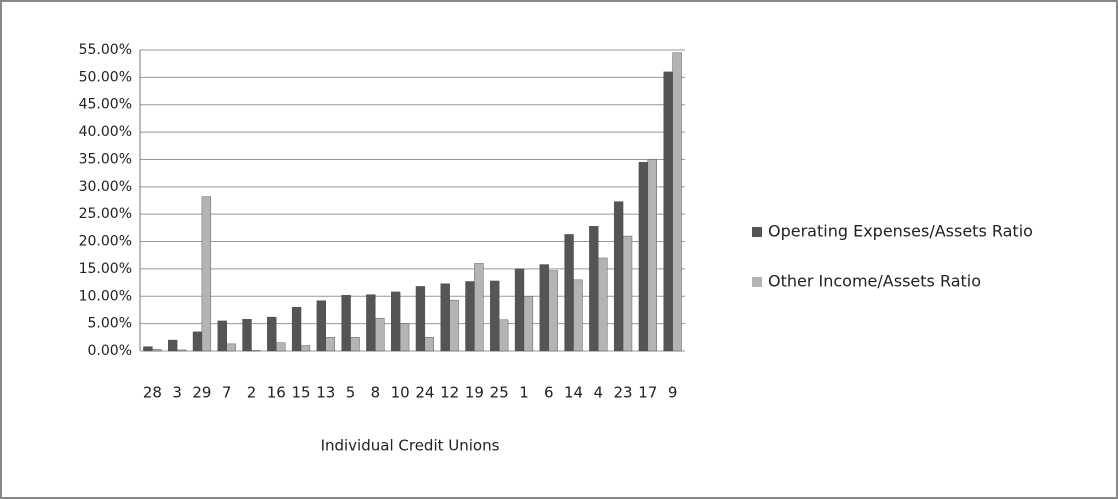 This screenshot has height=499, width=1118. What do you see at coordinates (276, 393) in the screenshot?
I see `x-tick-label: 16` at bounding box center [276, 393].